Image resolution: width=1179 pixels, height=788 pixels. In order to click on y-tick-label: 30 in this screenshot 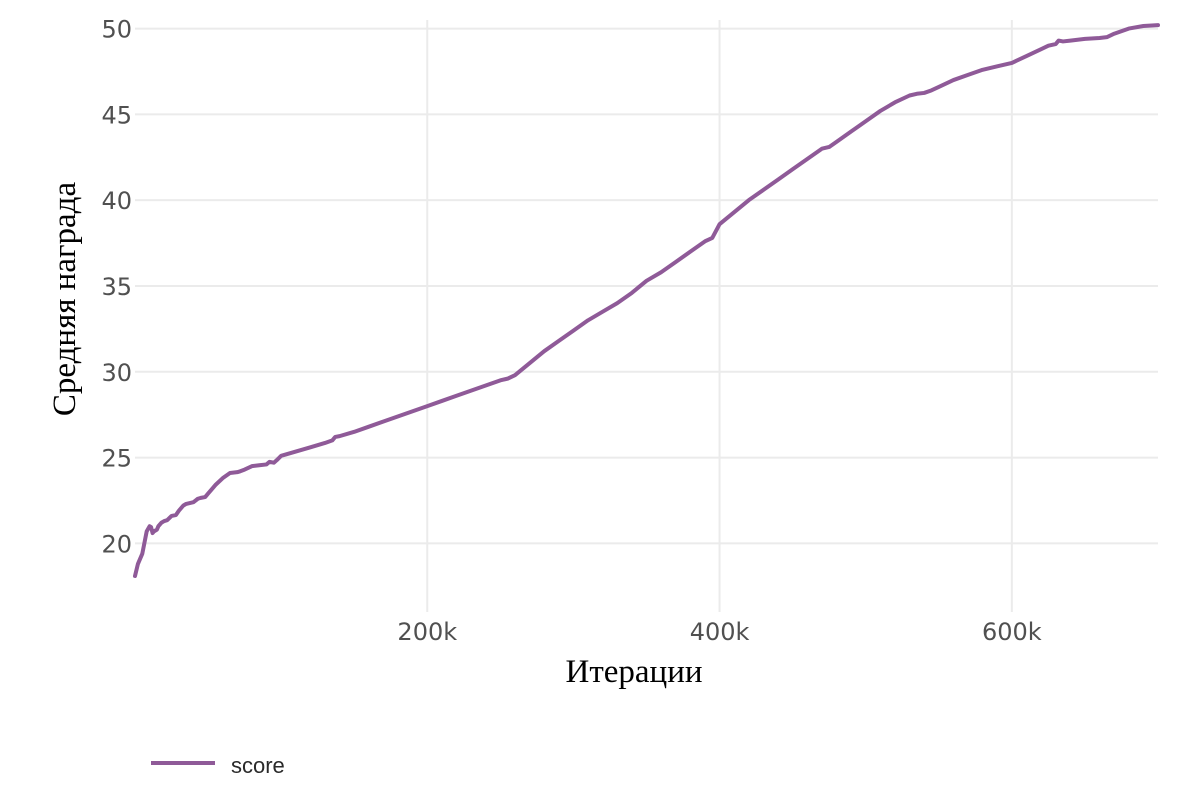, I will do `click(116, 373)`.